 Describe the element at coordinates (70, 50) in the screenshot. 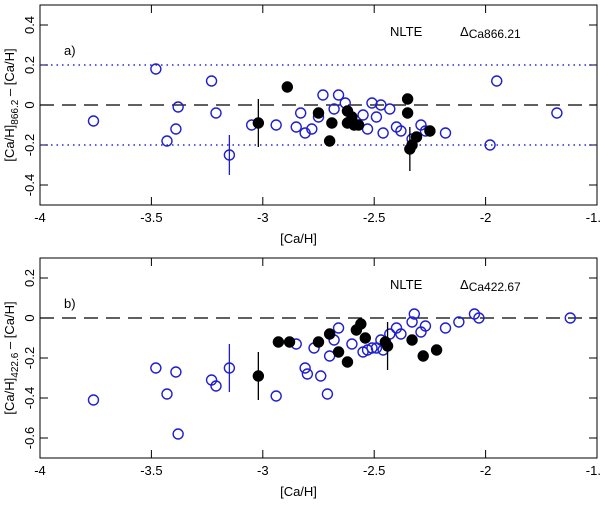

I see `panel-label: a)` at that location.